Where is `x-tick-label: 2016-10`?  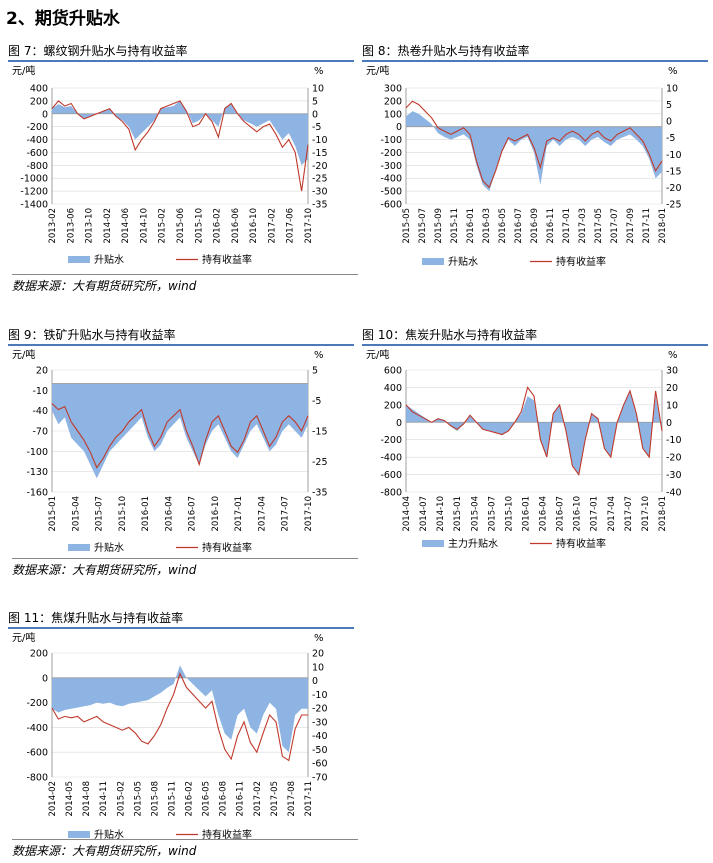
x-tick-label: 2016-10 is located at coordinates (216, 514).